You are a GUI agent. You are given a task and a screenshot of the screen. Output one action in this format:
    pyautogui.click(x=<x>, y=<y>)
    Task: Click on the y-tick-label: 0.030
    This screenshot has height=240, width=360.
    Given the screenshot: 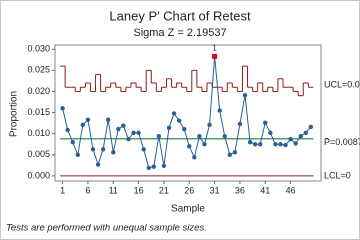 What is the action you would take?
    pyautogui.click(x=38, y=49)
    